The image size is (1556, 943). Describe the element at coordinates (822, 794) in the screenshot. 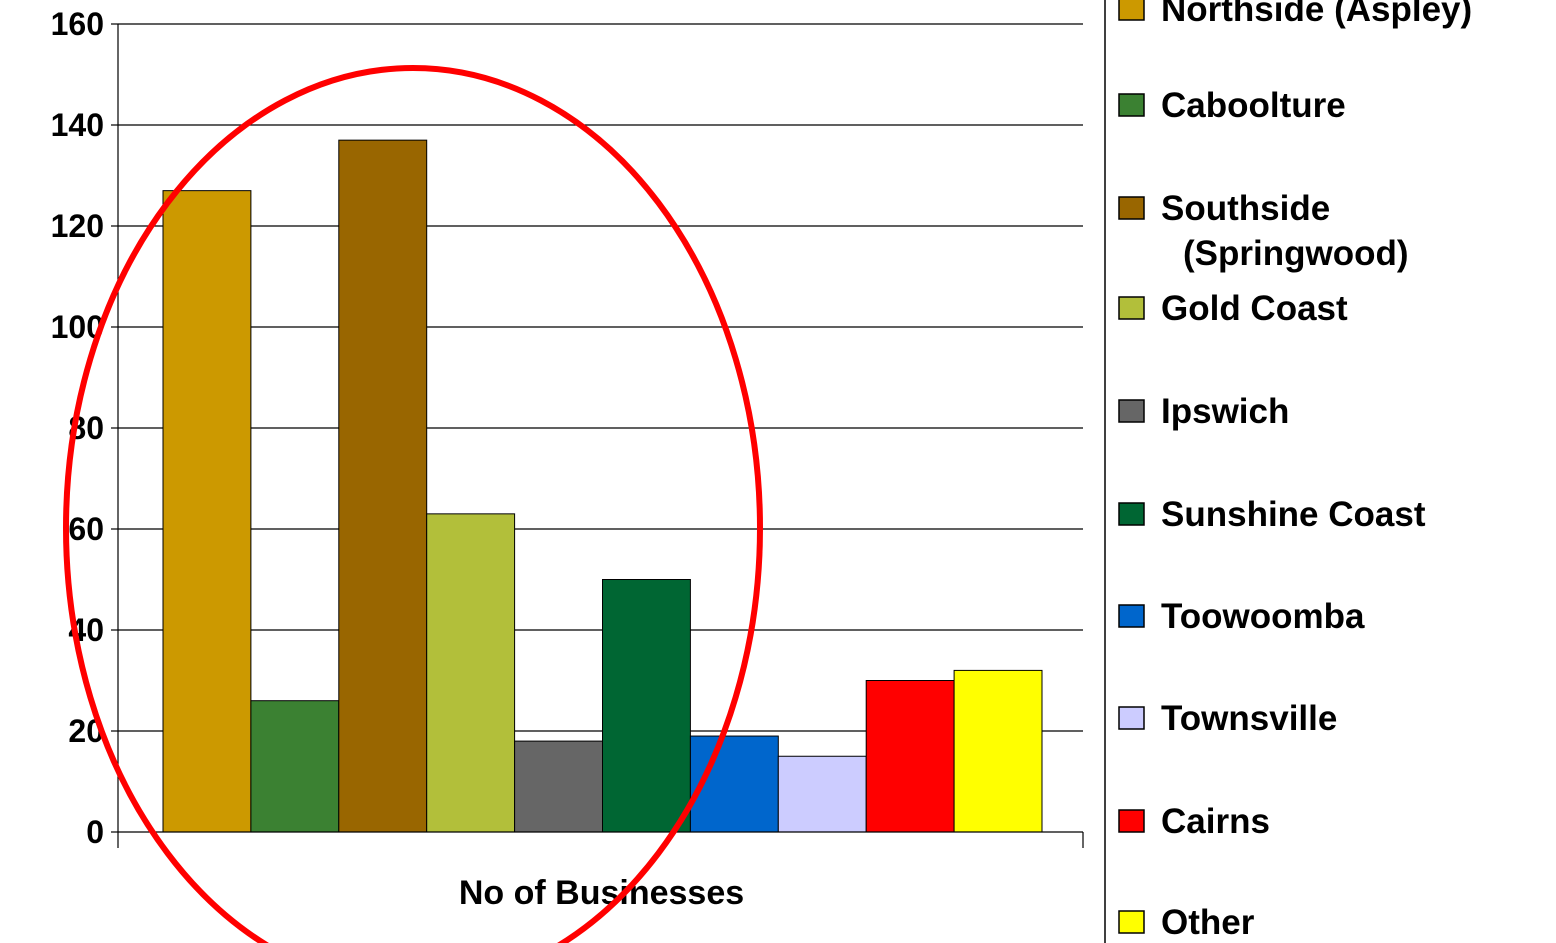

I see `bar-townsville` at that location.